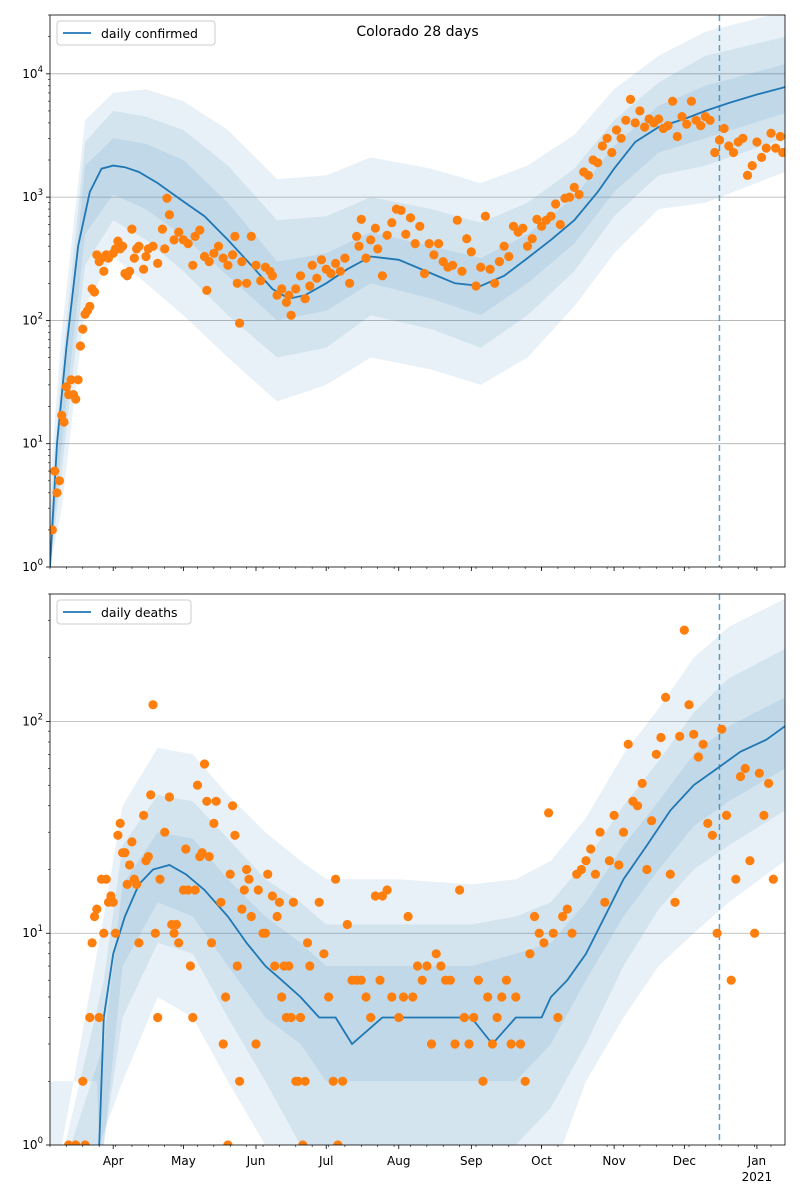 Image resolution: width=800 pixels, height=1200 pixels. What do you see at coordinates (139, 612) in the screenshot?
I see `legend-label: daily deaths` at bounding box center [139, 612].